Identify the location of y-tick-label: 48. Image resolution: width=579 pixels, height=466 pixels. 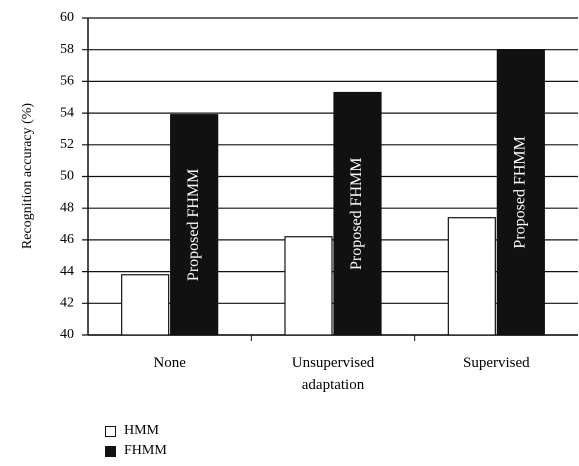
(67, 207).